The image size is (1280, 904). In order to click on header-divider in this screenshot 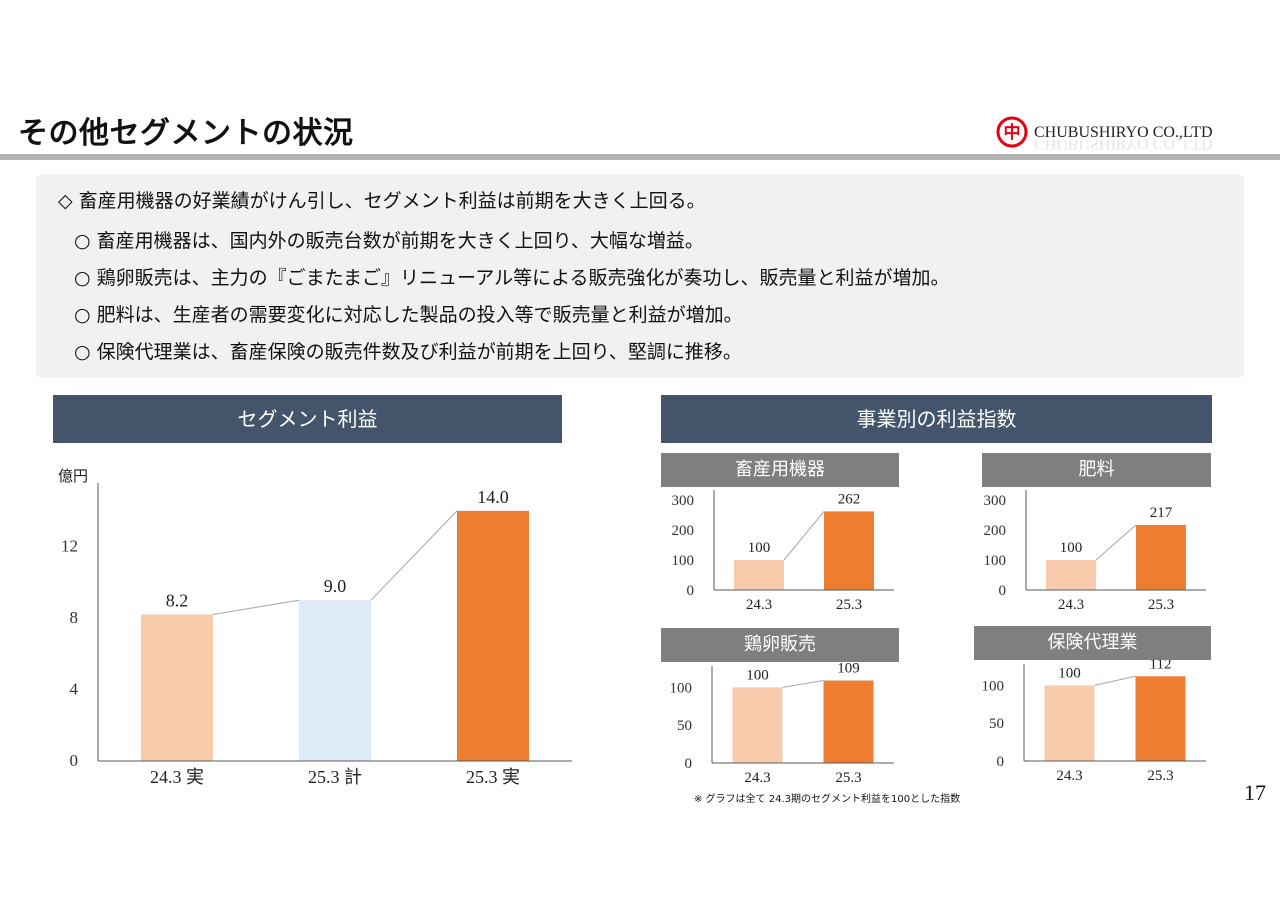, I will do `click(640, 157)`.